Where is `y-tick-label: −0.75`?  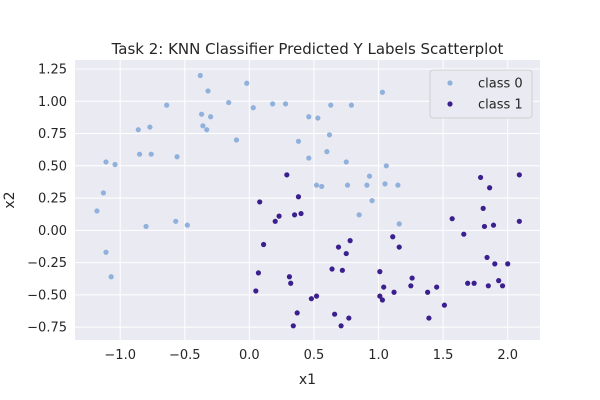 y-tick-label: −0.75 is located at coordinates (47, 328).